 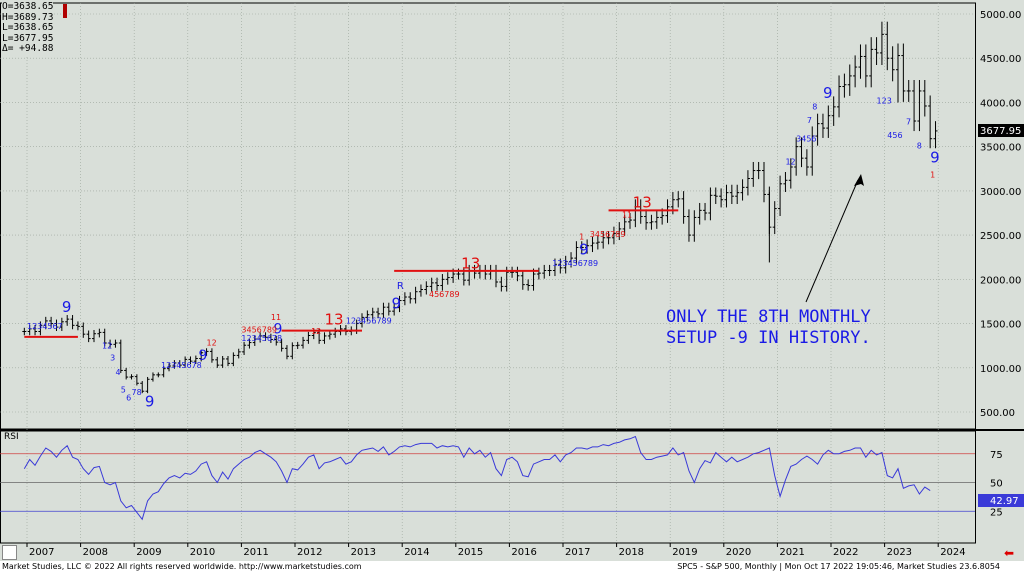 I want to click on y-tick-label: 5000.00, so click(x=1000, y=15).